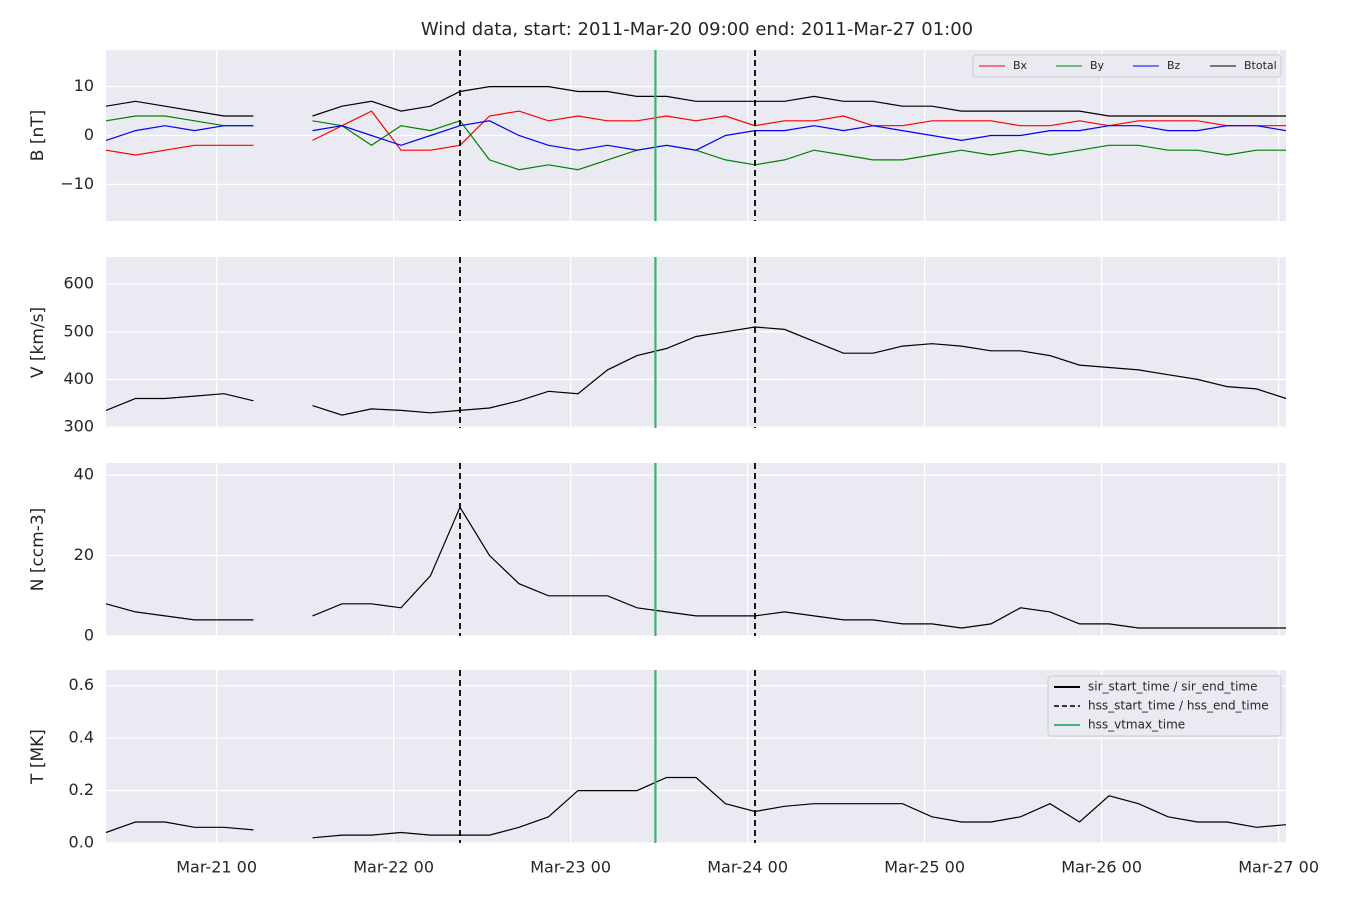 The height and width of the screenshot is (904, 1350). I want to click on y-axis-label: V [km/s], so click(38, 342).